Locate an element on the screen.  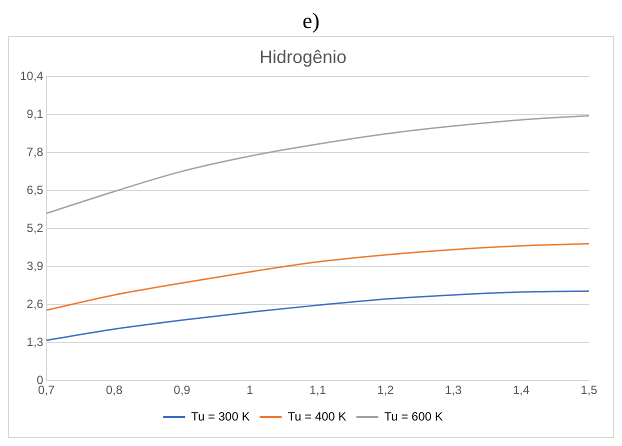
y-tick-label: 2,6 is located at coordinates (35, 303).